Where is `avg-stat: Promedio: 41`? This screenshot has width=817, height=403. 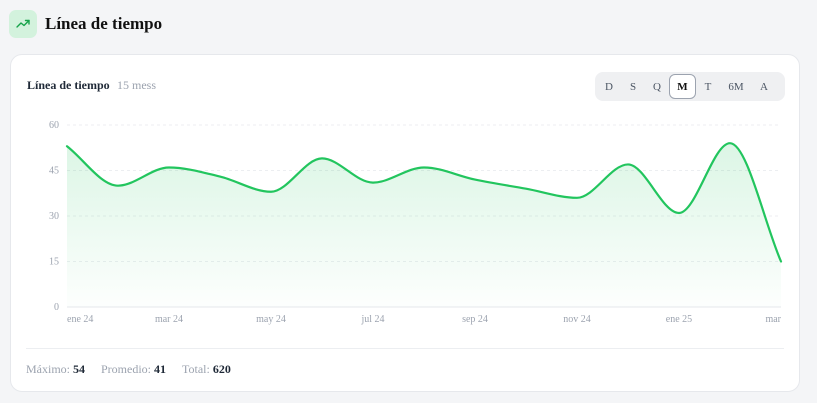
avg-stat: Promedio: 41 is located at coordinates (133, 369).